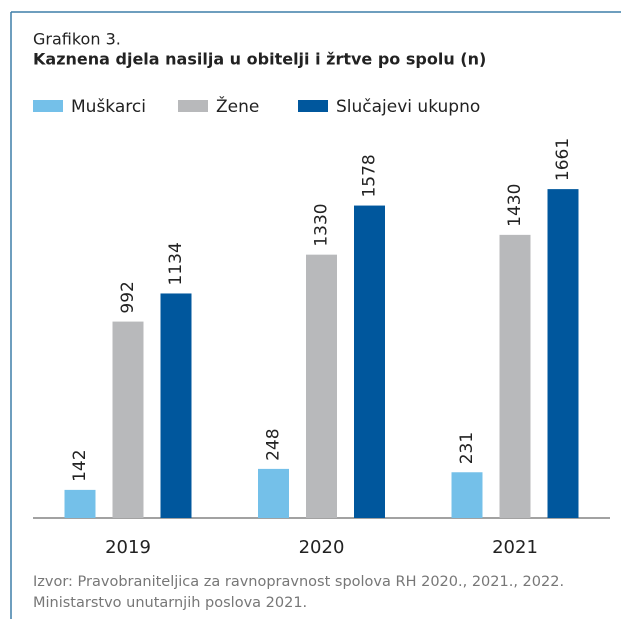 The image size is (621, 619). I want to click on value-label: 248, so click(274, 444).